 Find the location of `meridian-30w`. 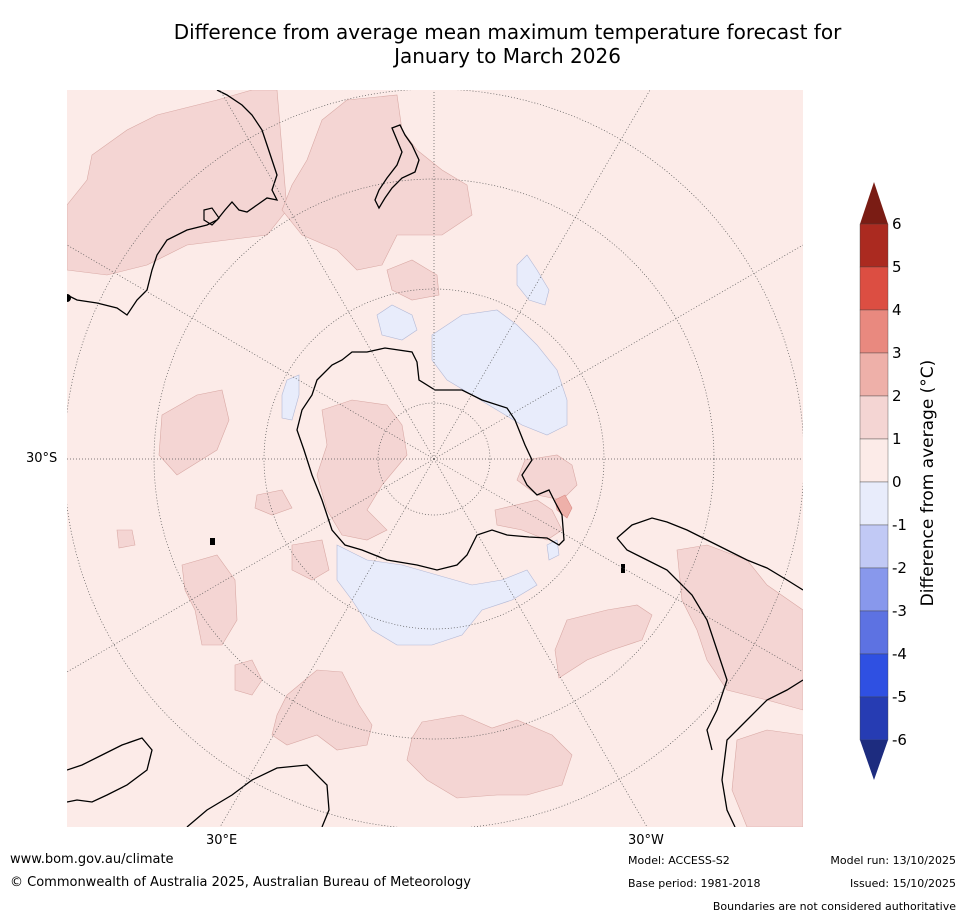

meridian-30w is located at coordinates (540, 642).